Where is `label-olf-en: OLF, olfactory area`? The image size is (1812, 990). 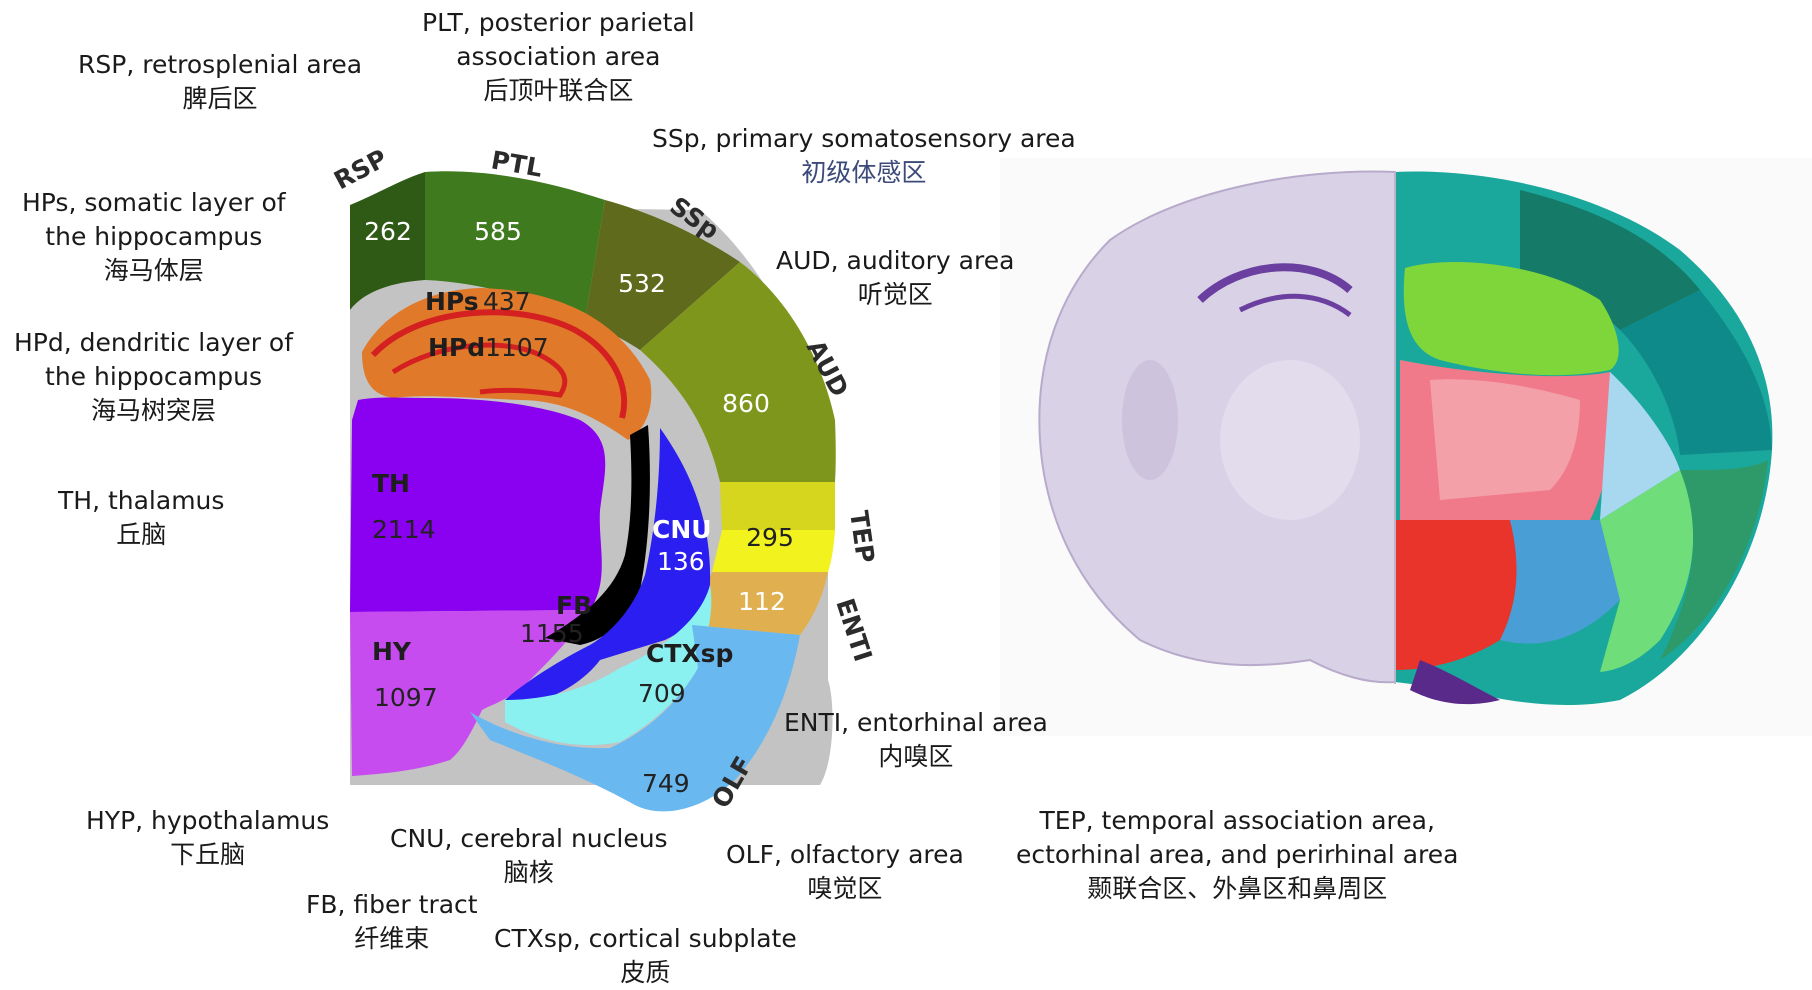
label-olf-en: OLF, olfactory area is located at coordinates (845, 854).